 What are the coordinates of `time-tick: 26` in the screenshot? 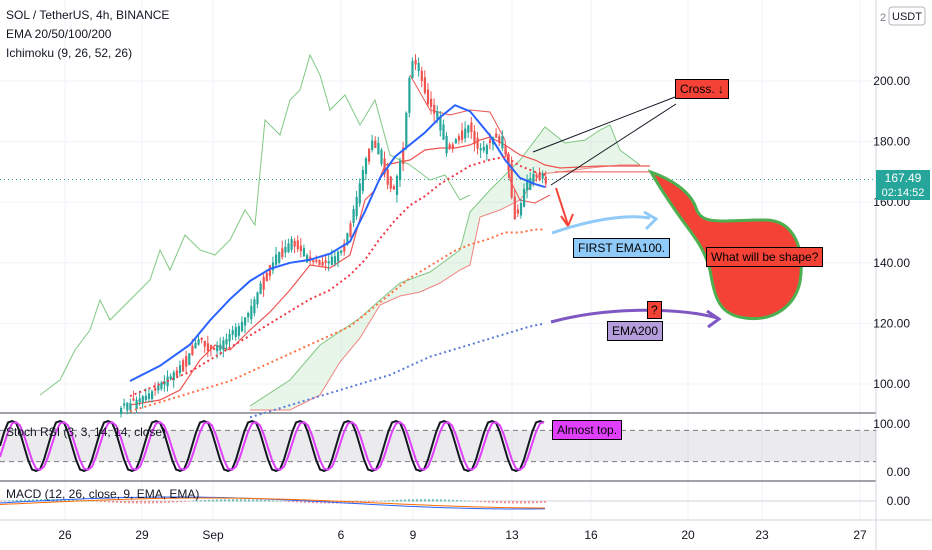 It's located at (65, 535).